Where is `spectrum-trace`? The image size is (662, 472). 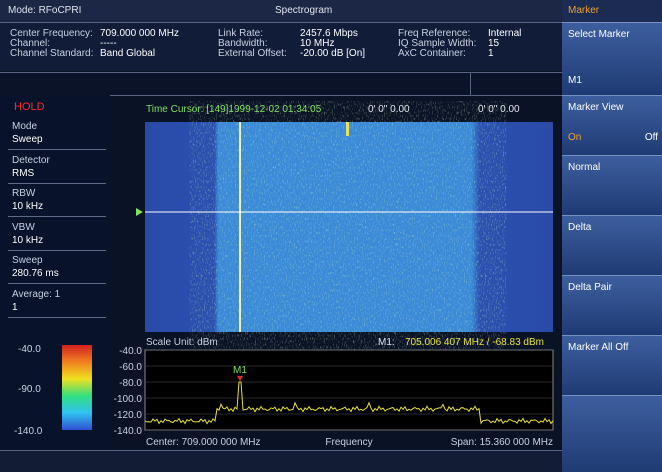 spectrum-trace is located at coordinates (349, 403).